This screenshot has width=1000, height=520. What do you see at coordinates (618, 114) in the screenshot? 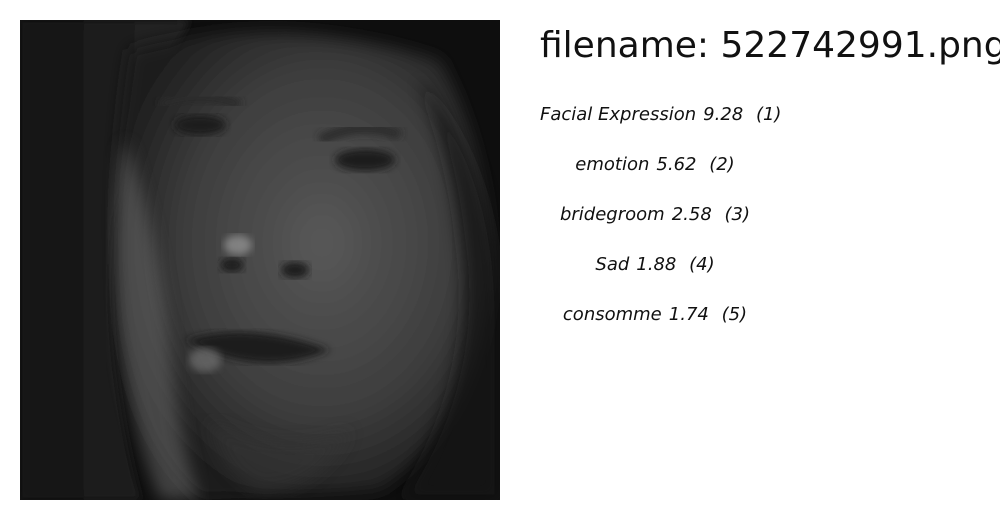
I see `label-name: Facial Expression` at bounding box center [618, 114].